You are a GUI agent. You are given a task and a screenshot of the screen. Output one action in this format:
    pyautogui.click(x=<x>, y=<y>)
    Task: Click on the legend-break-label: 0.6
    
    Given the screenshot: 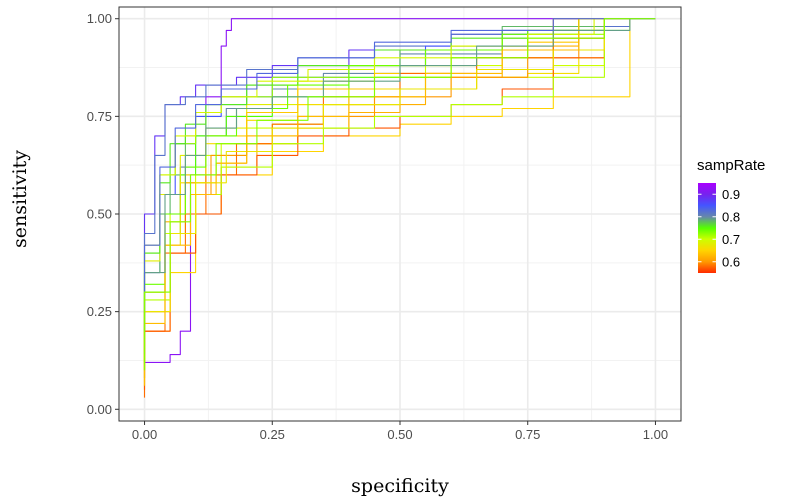 What is the action you would take?
    pyautogui.click(x=731, y=261)
    